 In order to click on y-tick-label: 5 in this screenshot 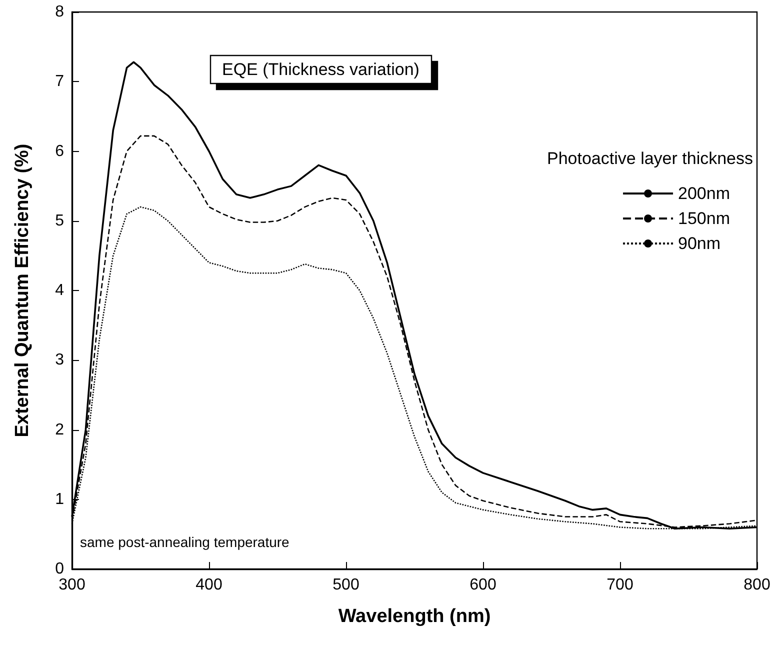, I will do `click(59, 221)`.